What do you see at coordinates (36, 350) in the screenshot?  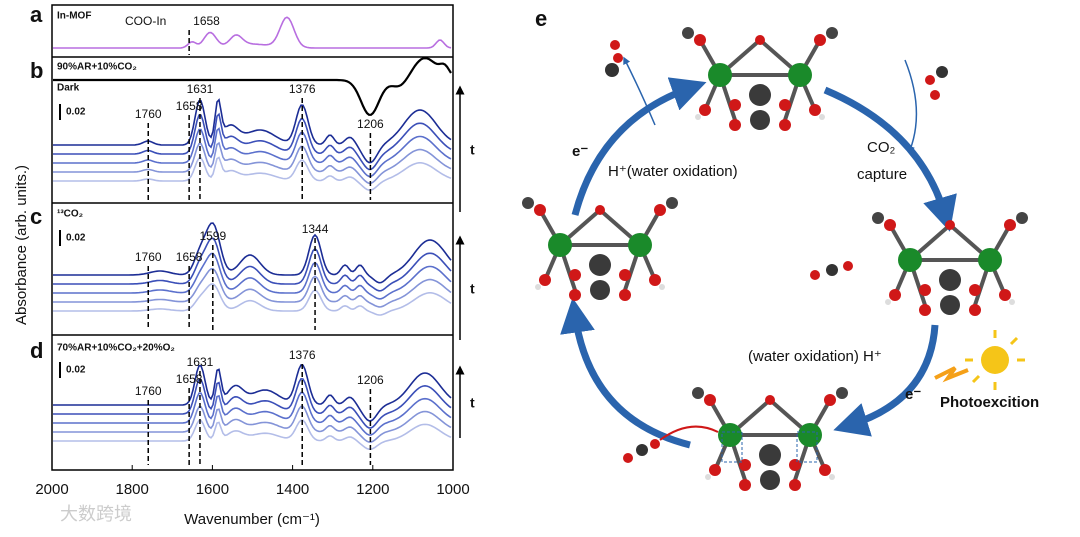 I see `panel-label: d` at bounding box center [36, 350].